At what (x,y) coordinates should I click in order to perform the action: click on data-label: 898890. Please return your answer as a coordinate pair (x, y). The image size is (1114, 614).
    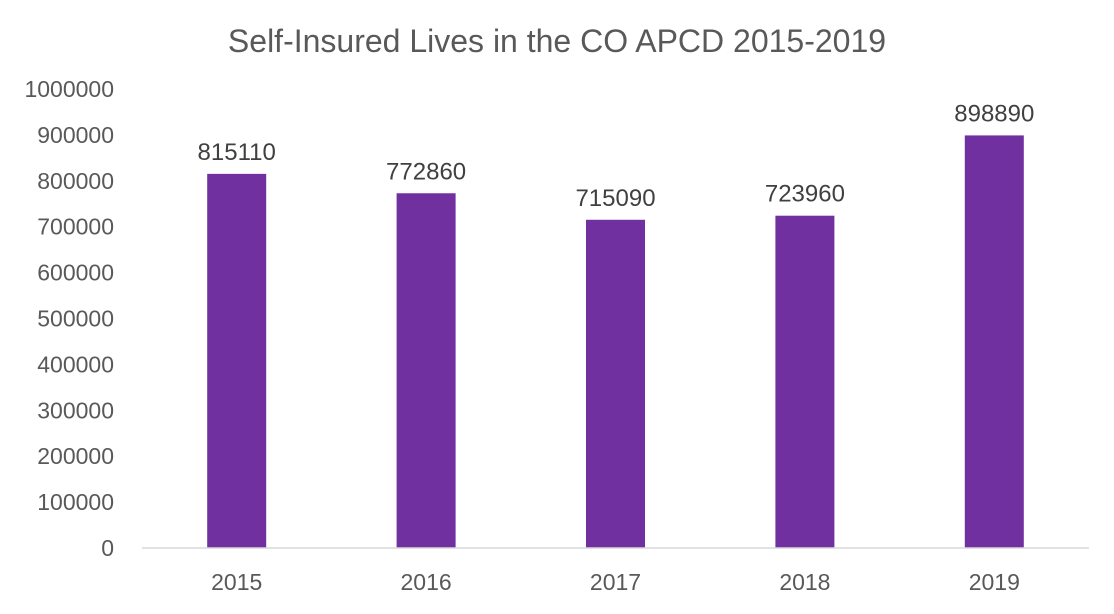
    Looking at the image, I should click on (994, 113).